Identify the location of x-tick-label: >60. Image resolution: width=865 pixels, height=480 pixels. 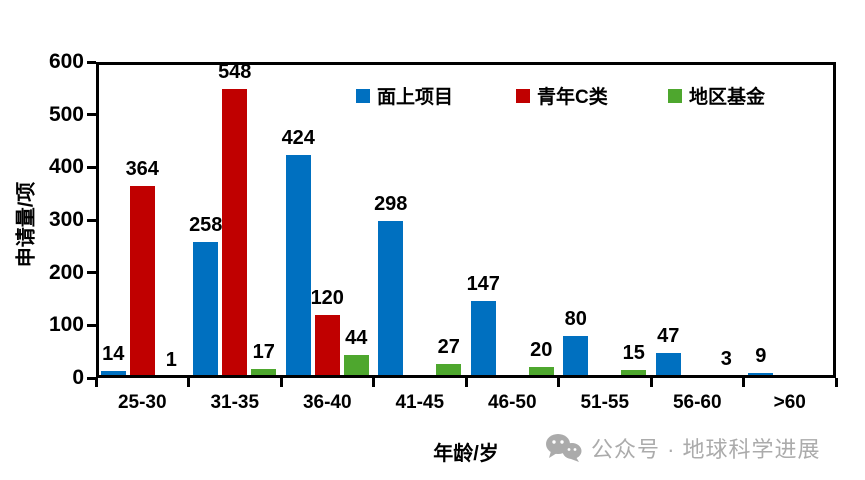
(789, 402).